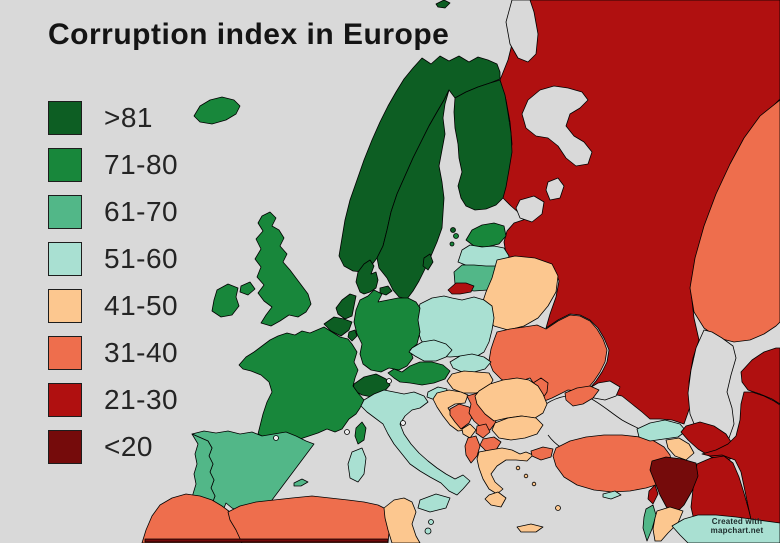  Describe the element at coordinates (472, 449) in the screenshot. I see `country-albania` at that location.